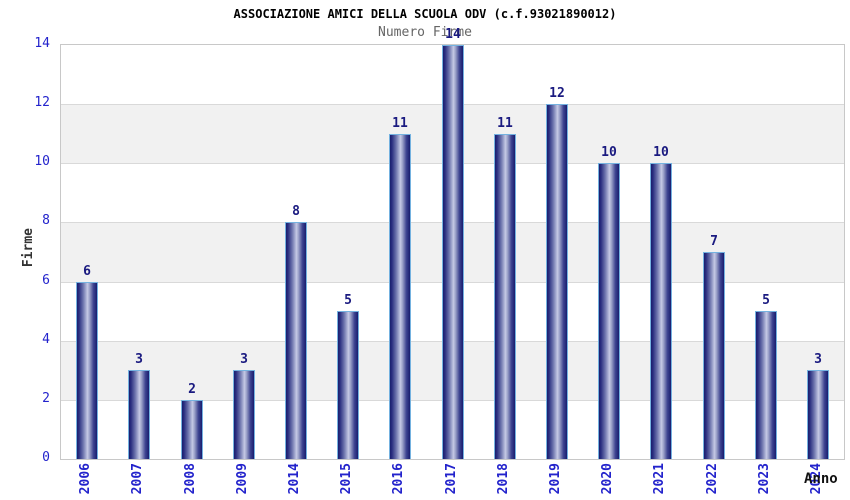 This screenshot has height=500, width=850. I want to click on bar-value-label: 12, so click(557, 93).